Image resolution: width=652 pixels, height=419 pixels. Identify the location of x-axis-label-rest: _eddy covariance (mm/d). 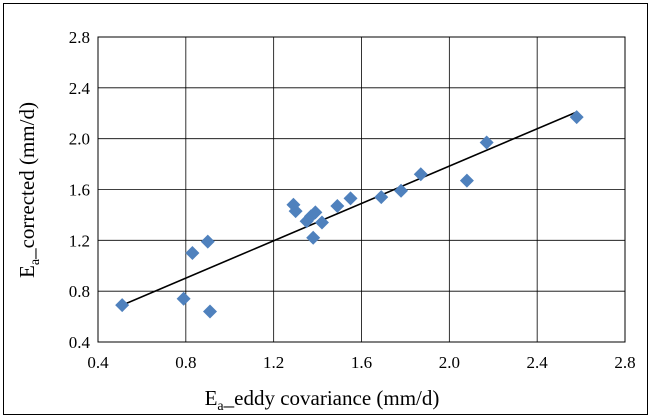
(331, 398).